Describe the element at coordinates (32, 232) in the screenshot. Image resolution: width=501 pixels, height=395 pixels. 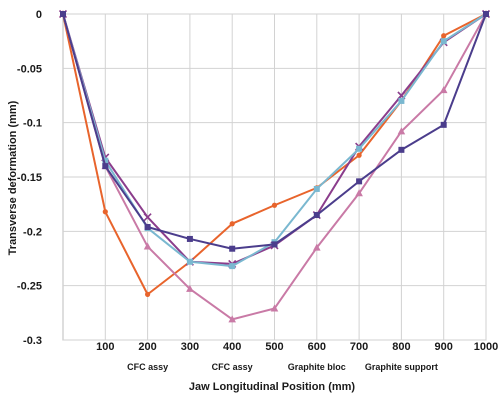
I see `y-tick-label: -0.2` at that location.